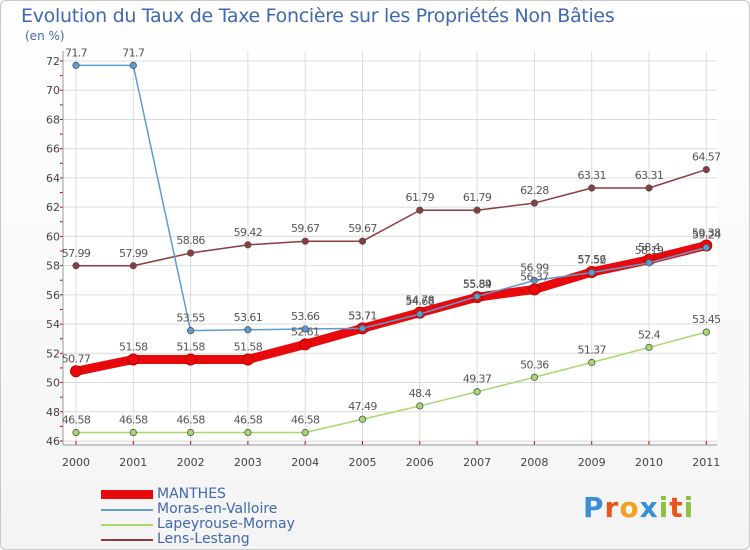 Image resolution: width=750 pixels, height=550 pixels. Describe the element at coordinates (706, 157) in the screenshot. I see `data-label-lens-lestang: 64.57` at that location.